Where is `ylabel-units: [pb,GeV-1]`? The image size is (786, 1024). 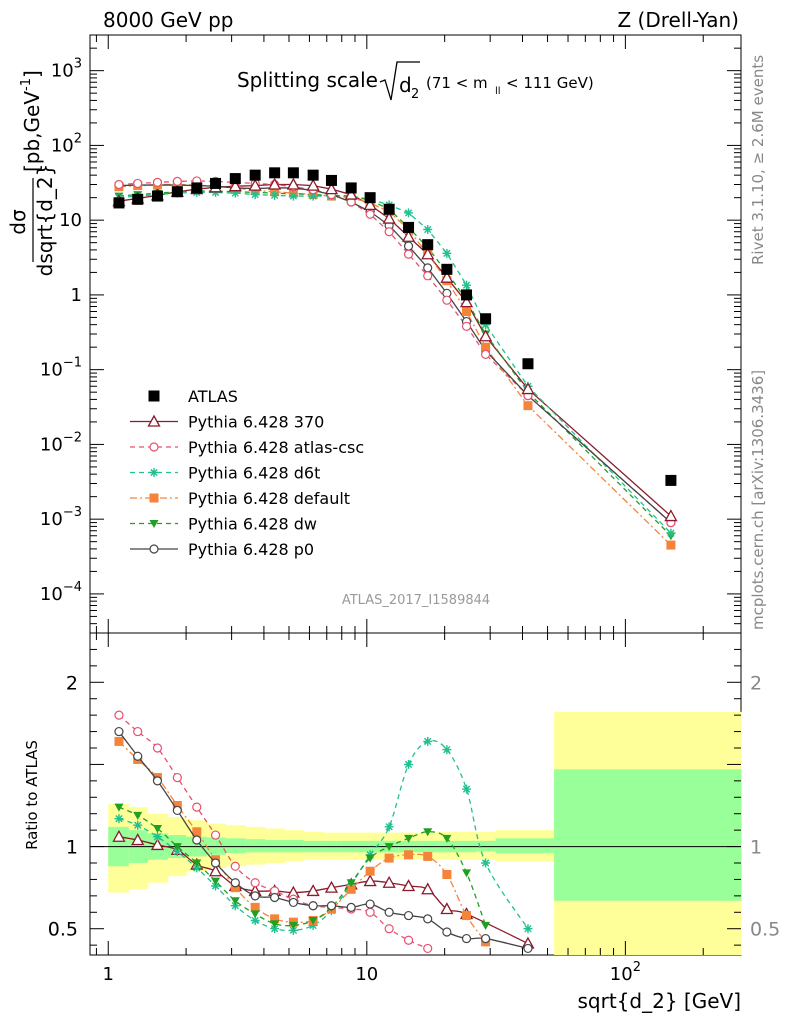
ylabel-units: [pb,GeV-1] is located at coordinates (31, 121).